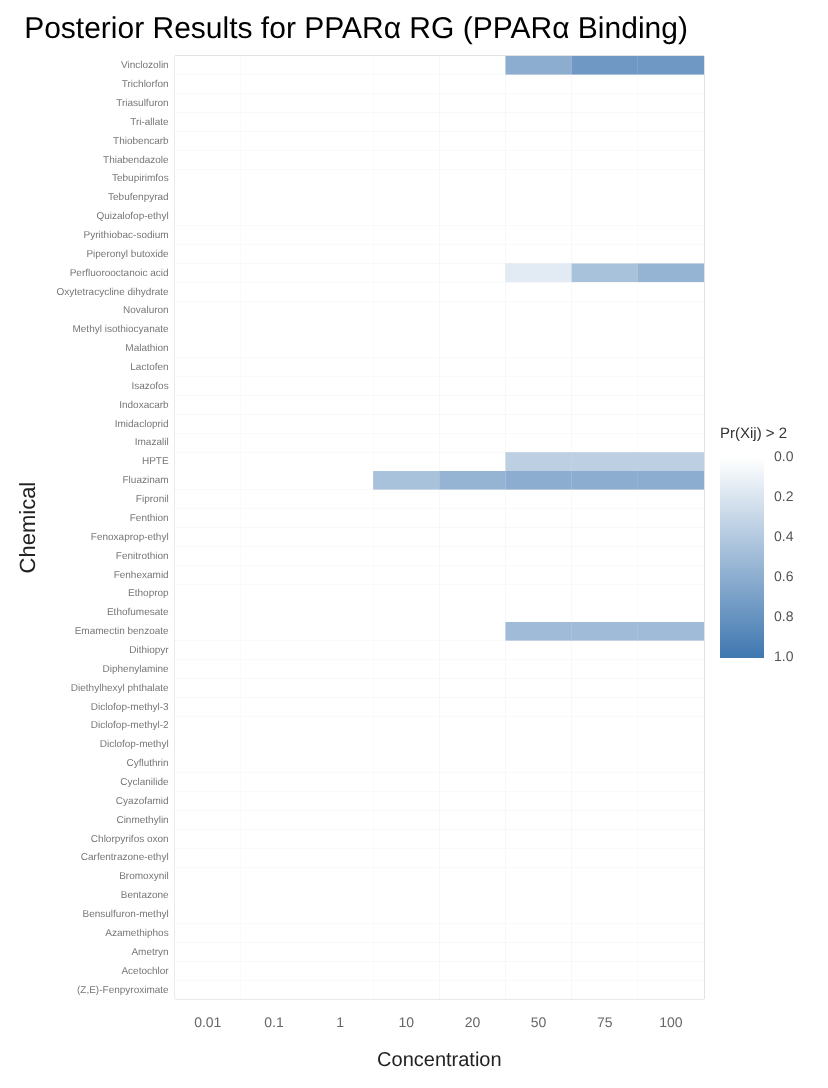  What do you see at coordinates (29, 527) in the screenshot?
I see `y-axis-title: Chemical` at bounding box center [29, 527].